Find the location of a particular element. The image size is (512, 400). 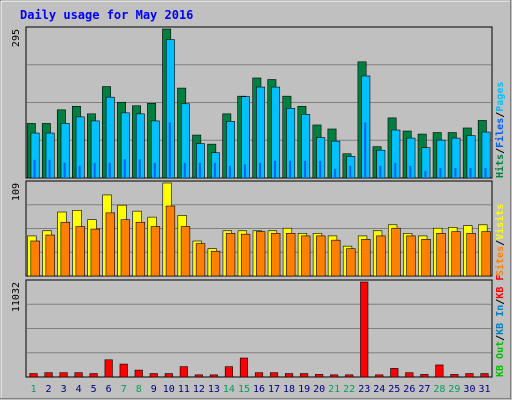

day-label: 23 is located at coordinates (364, 389).